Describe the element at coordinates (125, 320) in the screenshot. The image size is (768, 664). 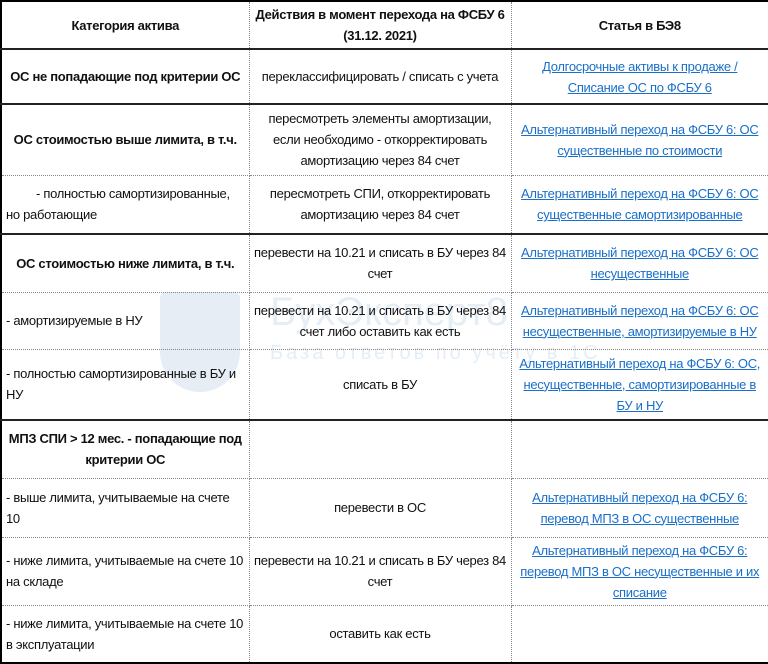
I see `category-cell: - амортизируемые в НУ` at that location.